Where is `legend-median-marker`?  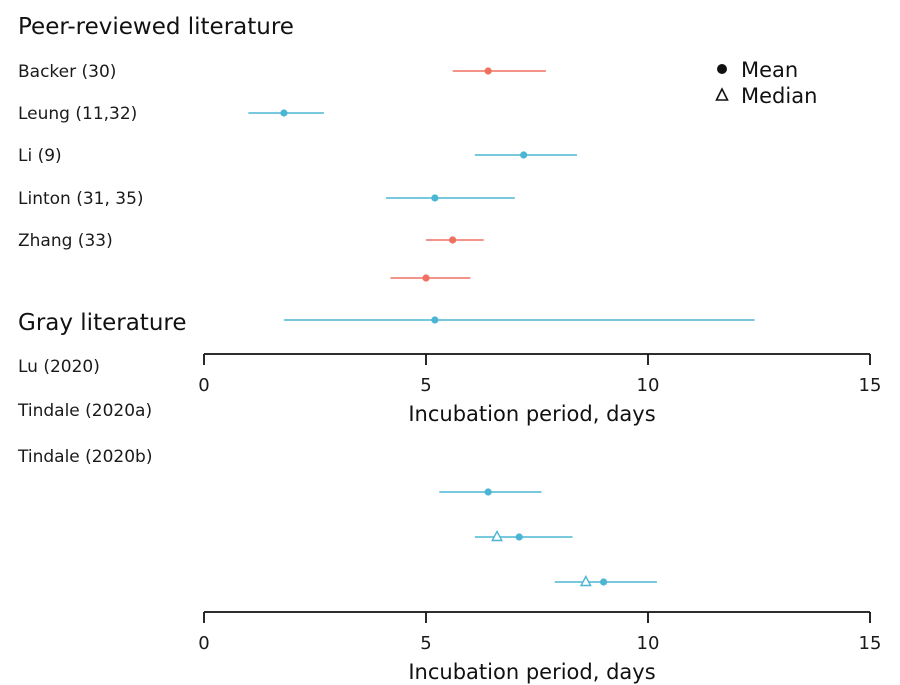
legend-median-marker is located at coordinates (722, 94).